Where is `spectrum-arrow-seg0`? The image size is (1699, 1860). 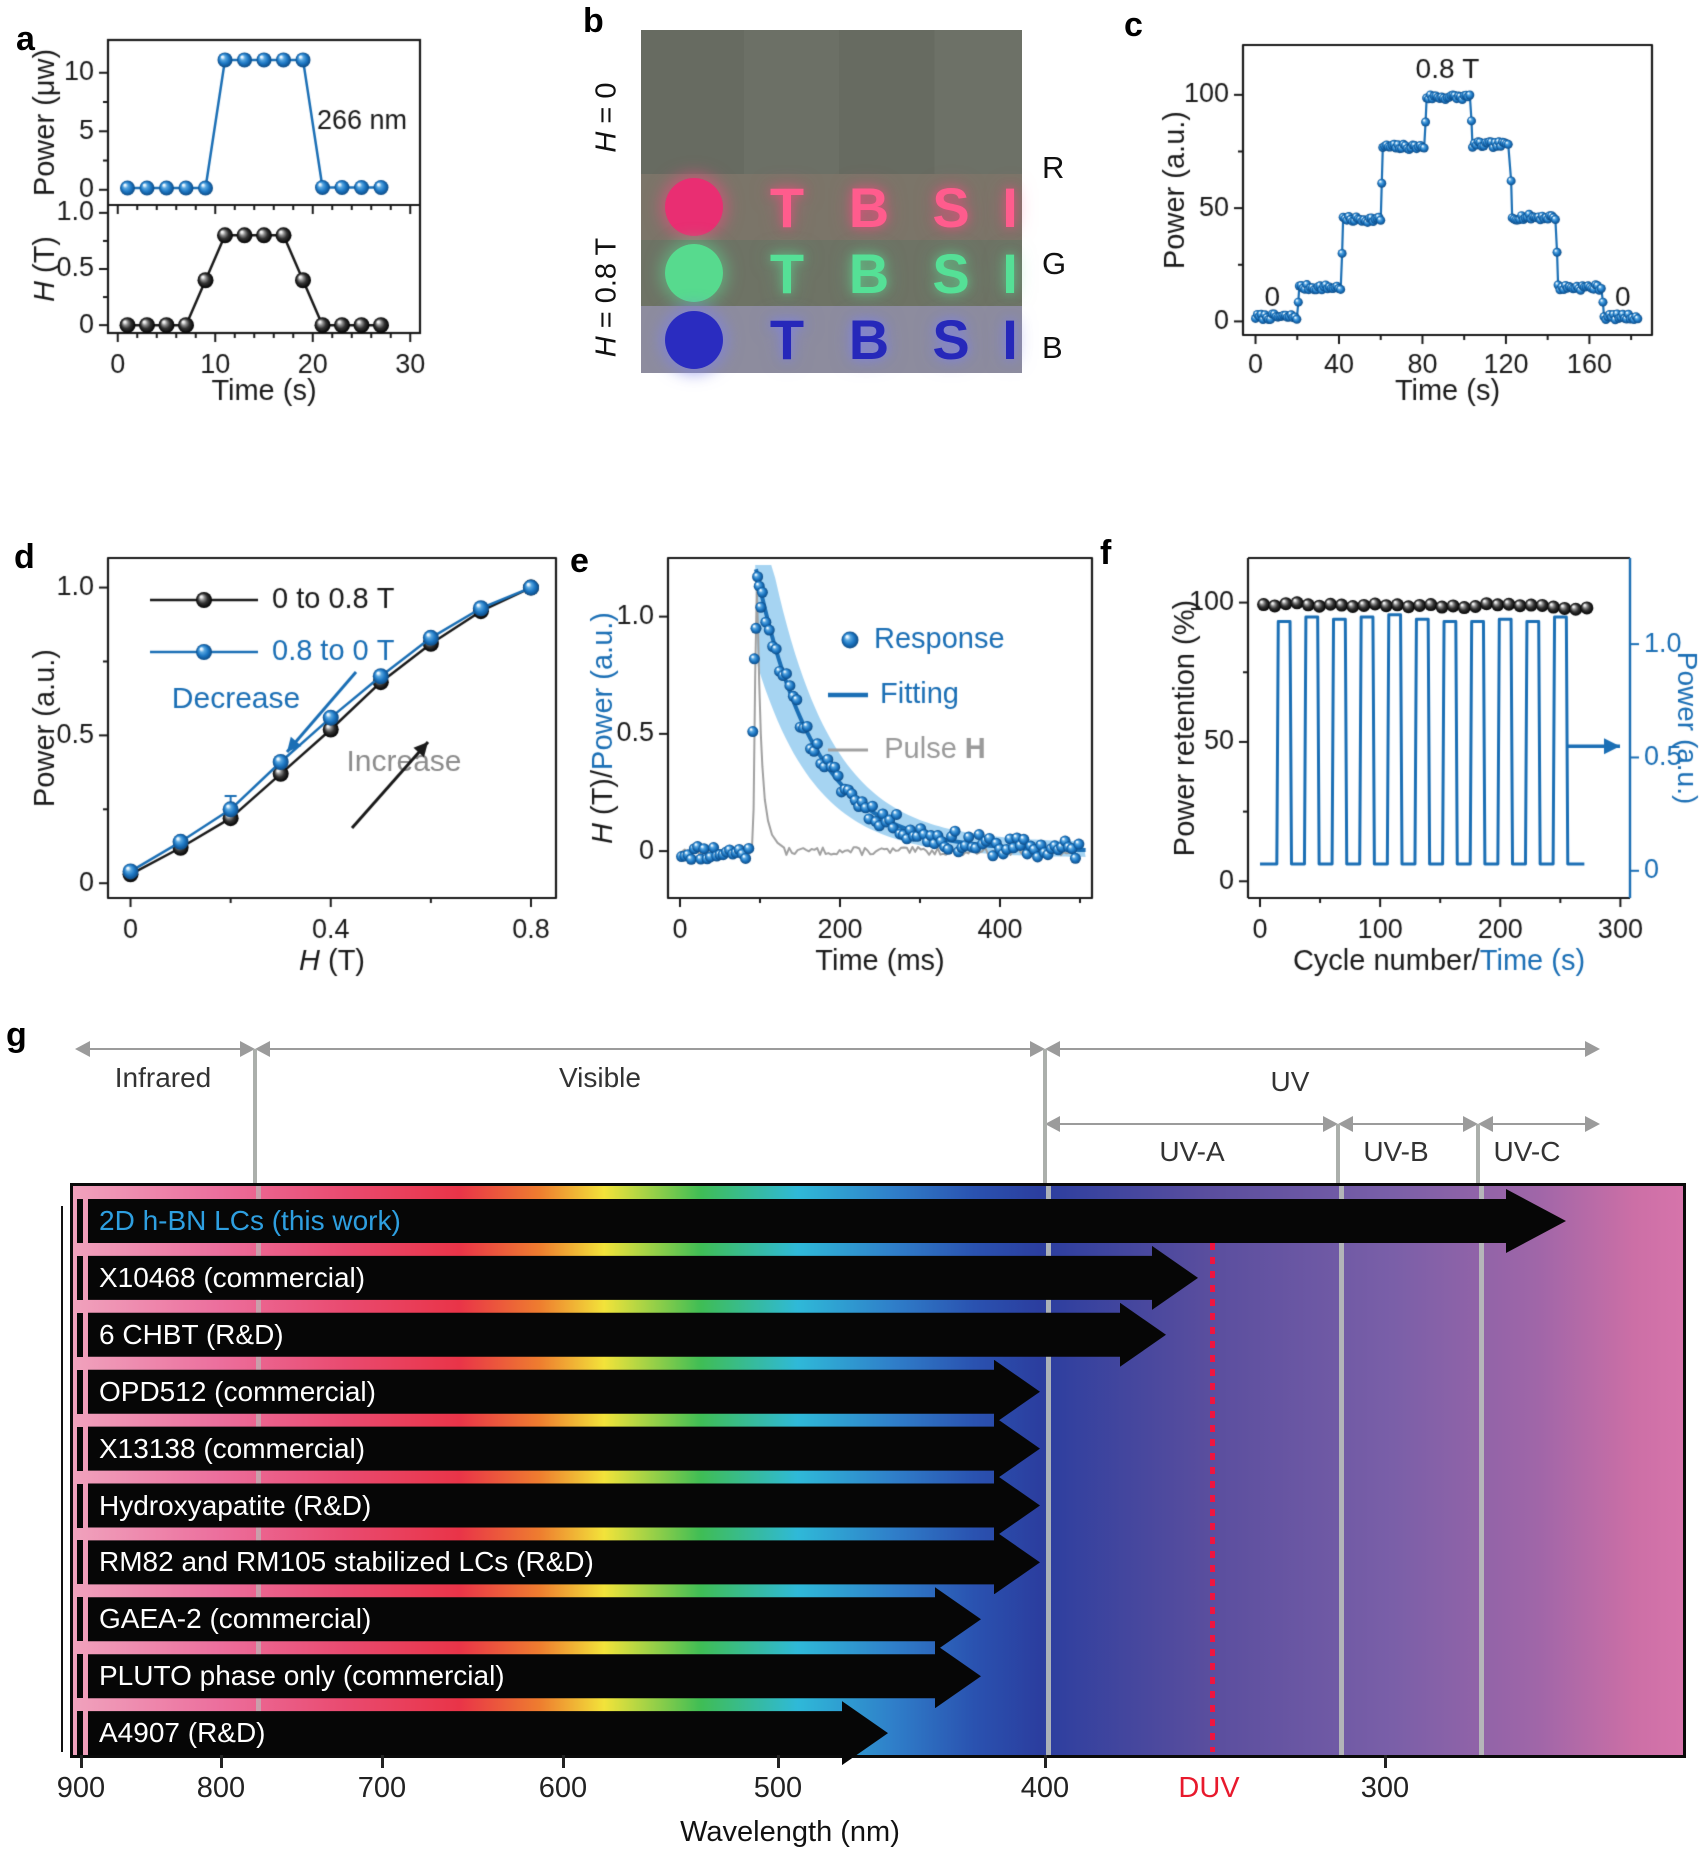
spectrum-arrow-seg0 is located at coordinates (165, 1049).